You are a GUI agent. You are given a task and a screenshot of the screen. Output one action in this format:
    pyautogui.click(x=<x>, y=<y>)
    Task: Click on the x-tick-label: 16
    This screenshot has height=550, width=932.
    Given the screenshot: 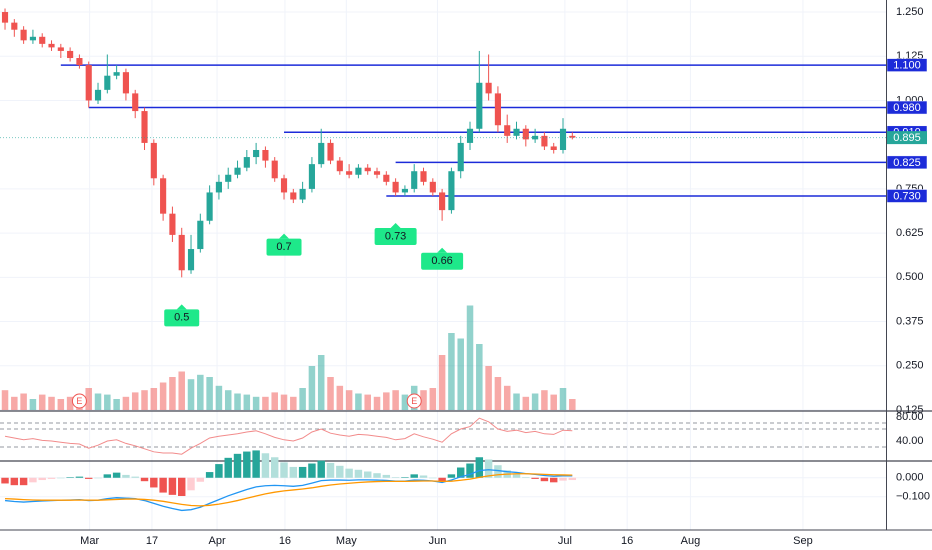 What is the action you would take?
    pyautogui.click(x=285, y=541)
    